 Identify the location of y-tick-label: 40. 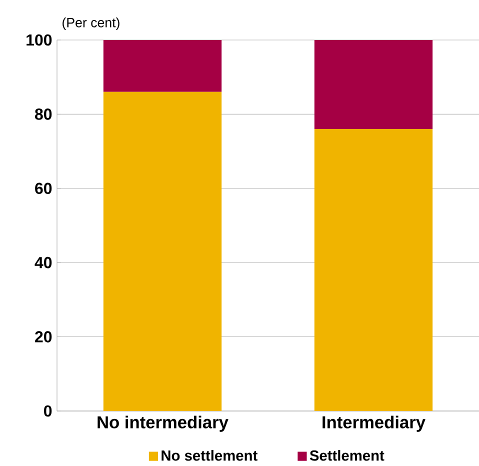
(43, 262).